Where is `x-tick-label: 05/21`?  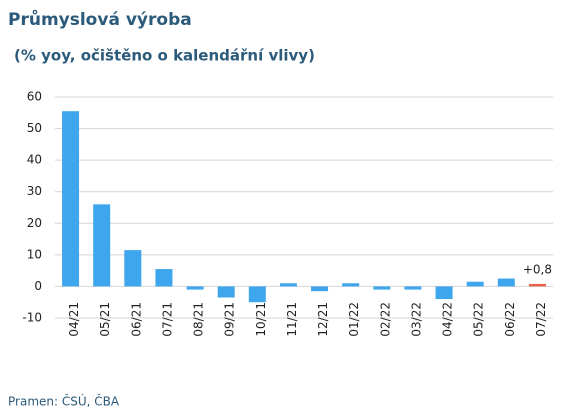 x-tick-label: 05/21 is located at coordinates (105, 319).